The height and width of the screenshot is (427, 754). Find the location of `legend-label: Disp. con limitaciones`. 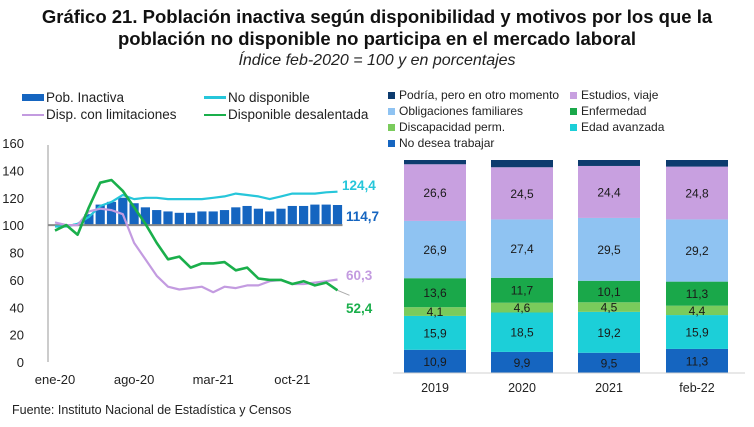

legend-label: Disp. con limitaciones is located at coordinates (111, 114).